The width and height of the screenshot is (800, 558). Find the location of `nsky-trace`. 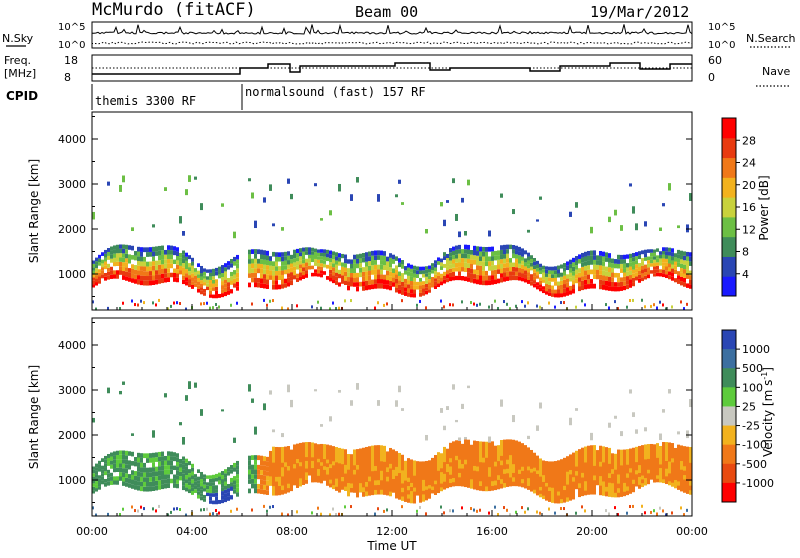

nsky-trace is located at coordinates (392, 34).